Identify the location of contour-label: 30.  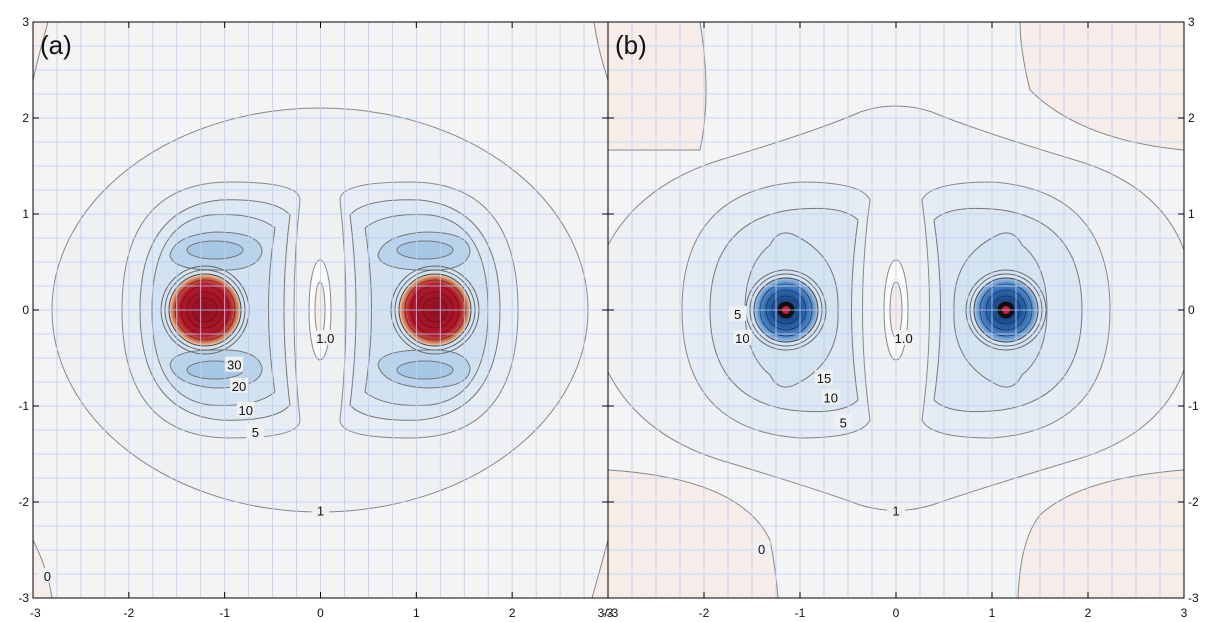
(234, 365).